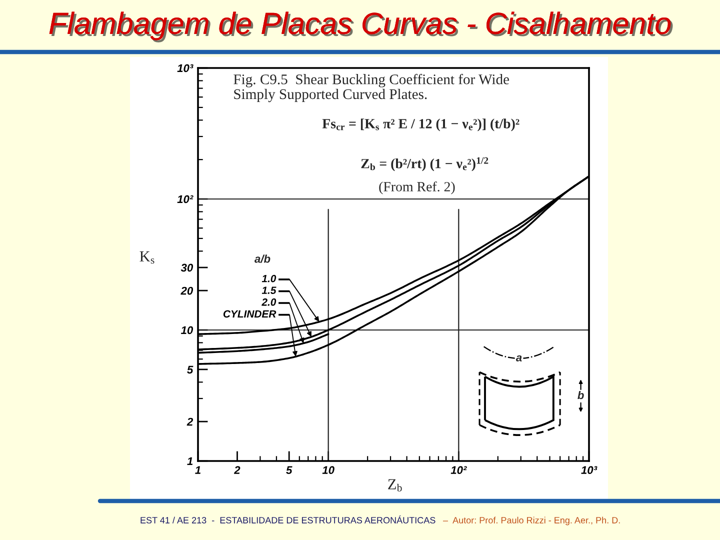  I want to click on chart-title: Flambagem de Placas Curvas - Cisalhamento, so click(361, 27).